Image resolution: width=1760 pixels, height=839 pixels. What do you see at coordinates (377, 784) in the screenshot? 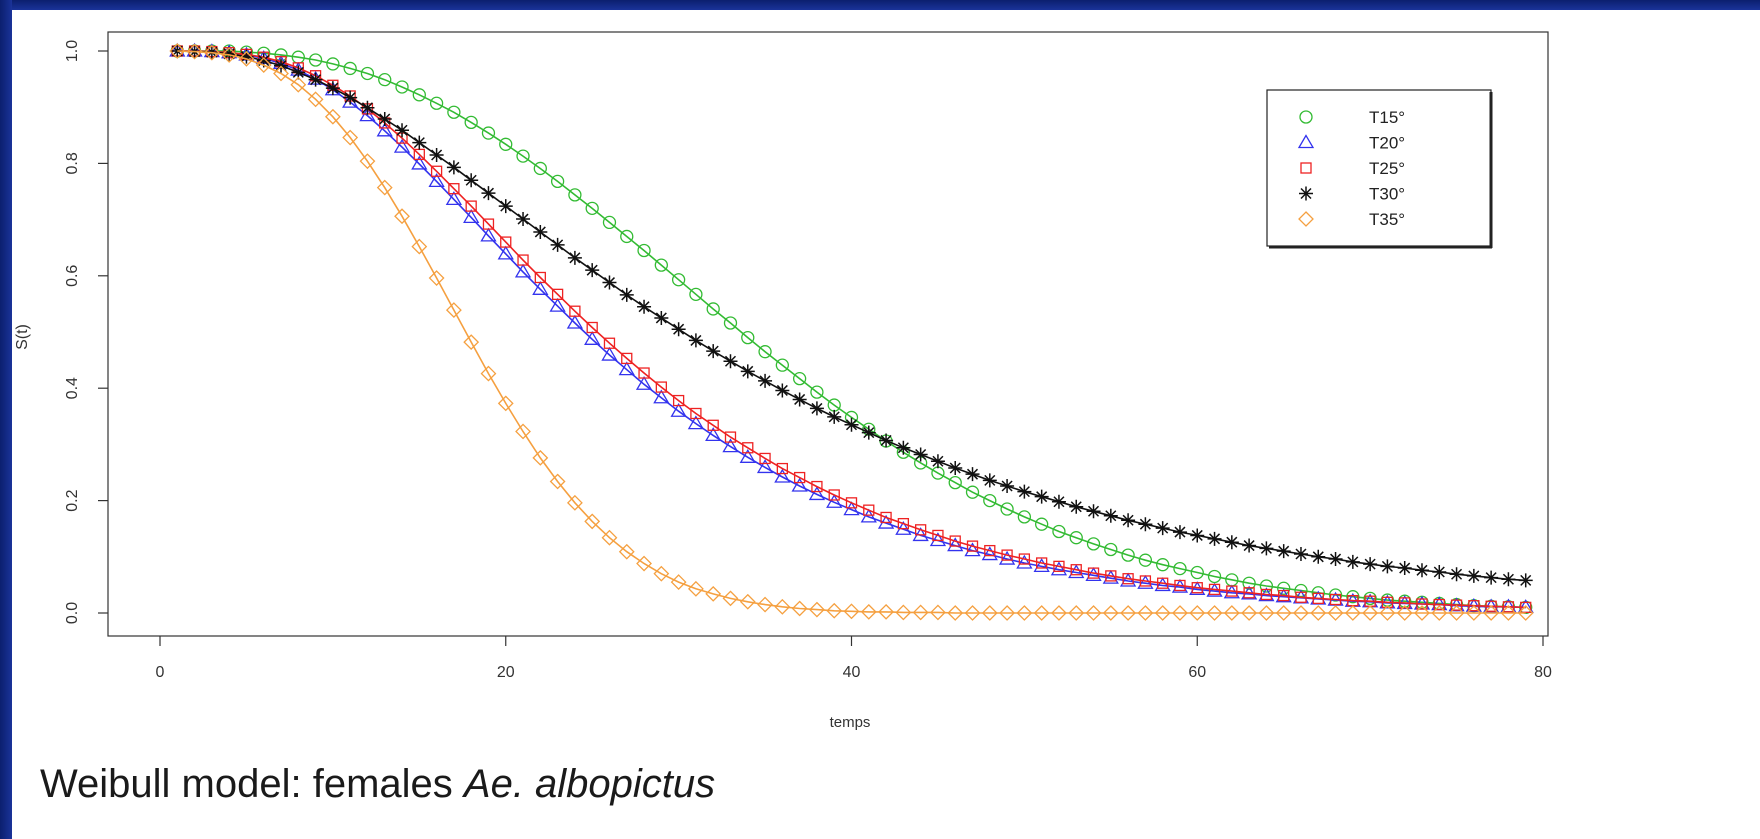
I see `slide-caption: Weibull model: females Ae. albopictus` at bounding box center [377, 784].